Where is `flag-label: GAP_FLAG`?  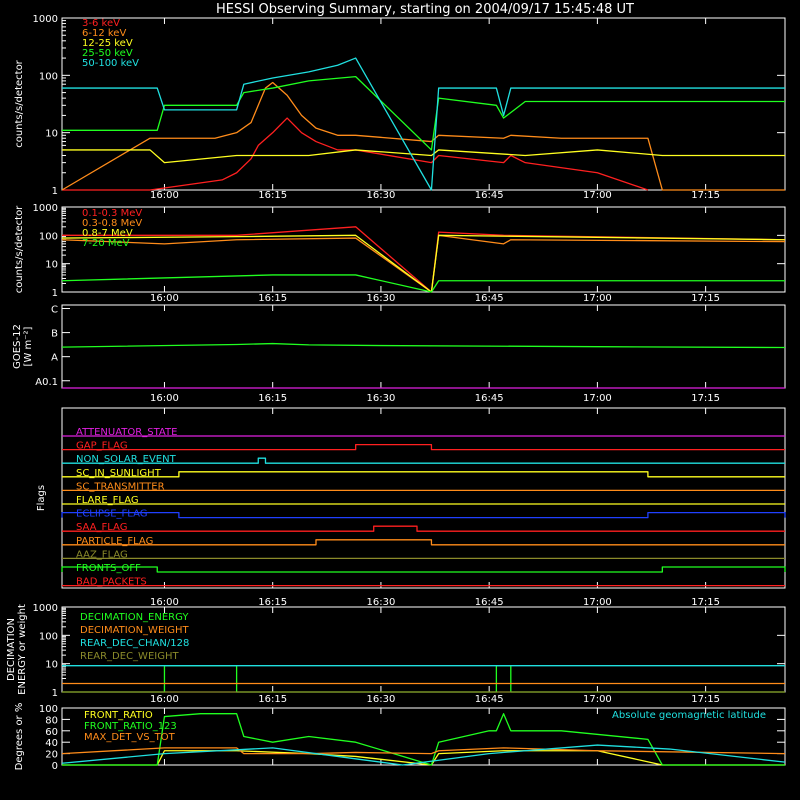
flag-label: GAP_FLAG is located at coordinates (102, 446).